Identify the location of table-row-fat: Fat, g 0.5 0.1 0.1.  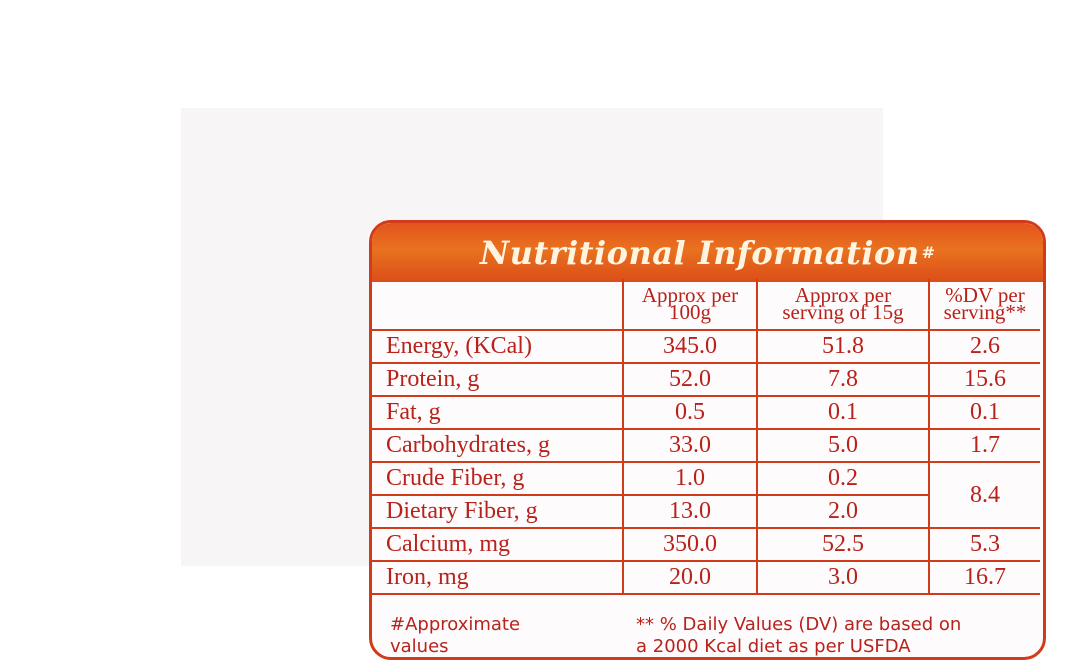
(706, 412).